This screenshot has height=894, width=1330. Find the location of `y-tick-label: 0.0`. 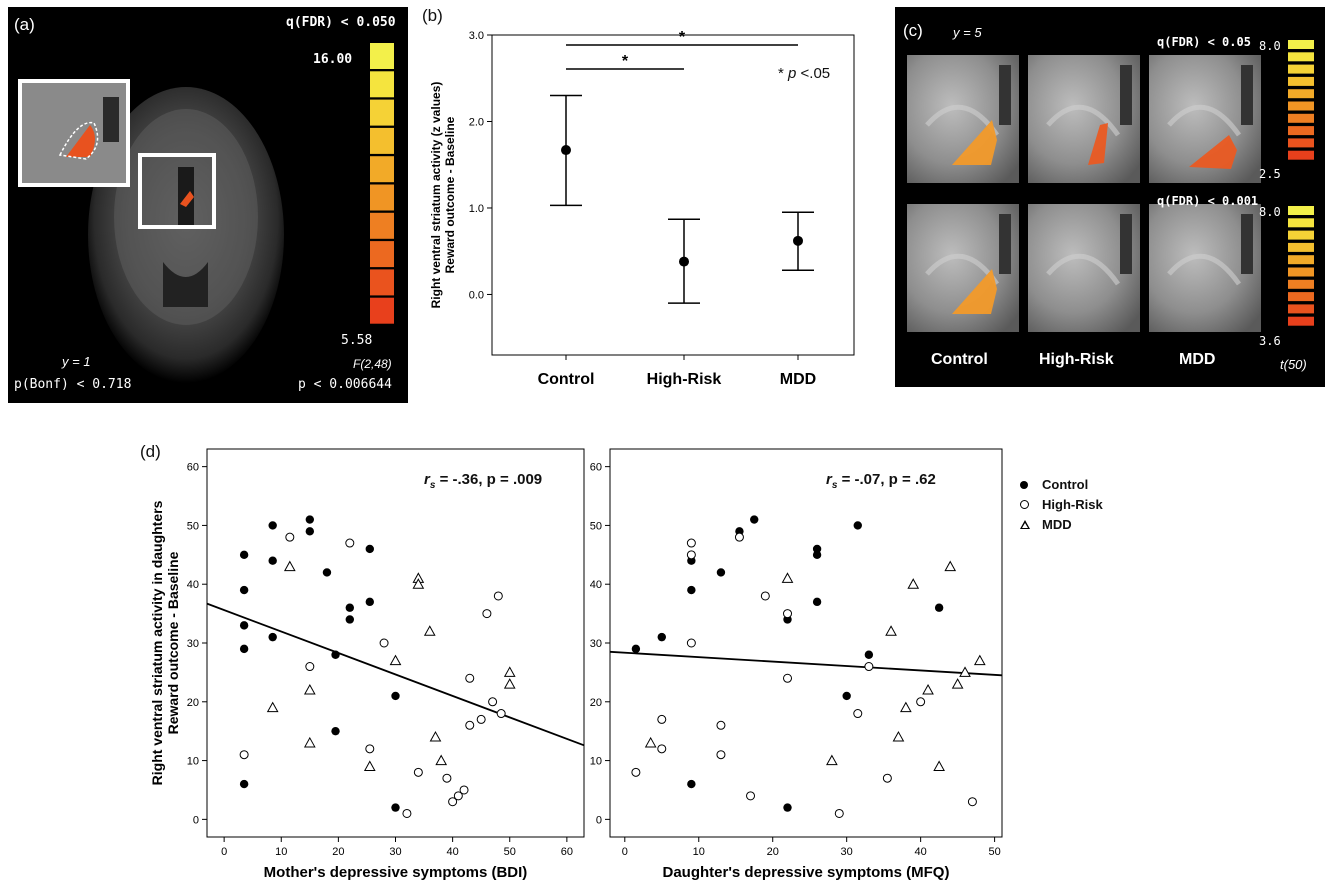

y-tick-label: 0.0 is located at coordinates (476, 295).